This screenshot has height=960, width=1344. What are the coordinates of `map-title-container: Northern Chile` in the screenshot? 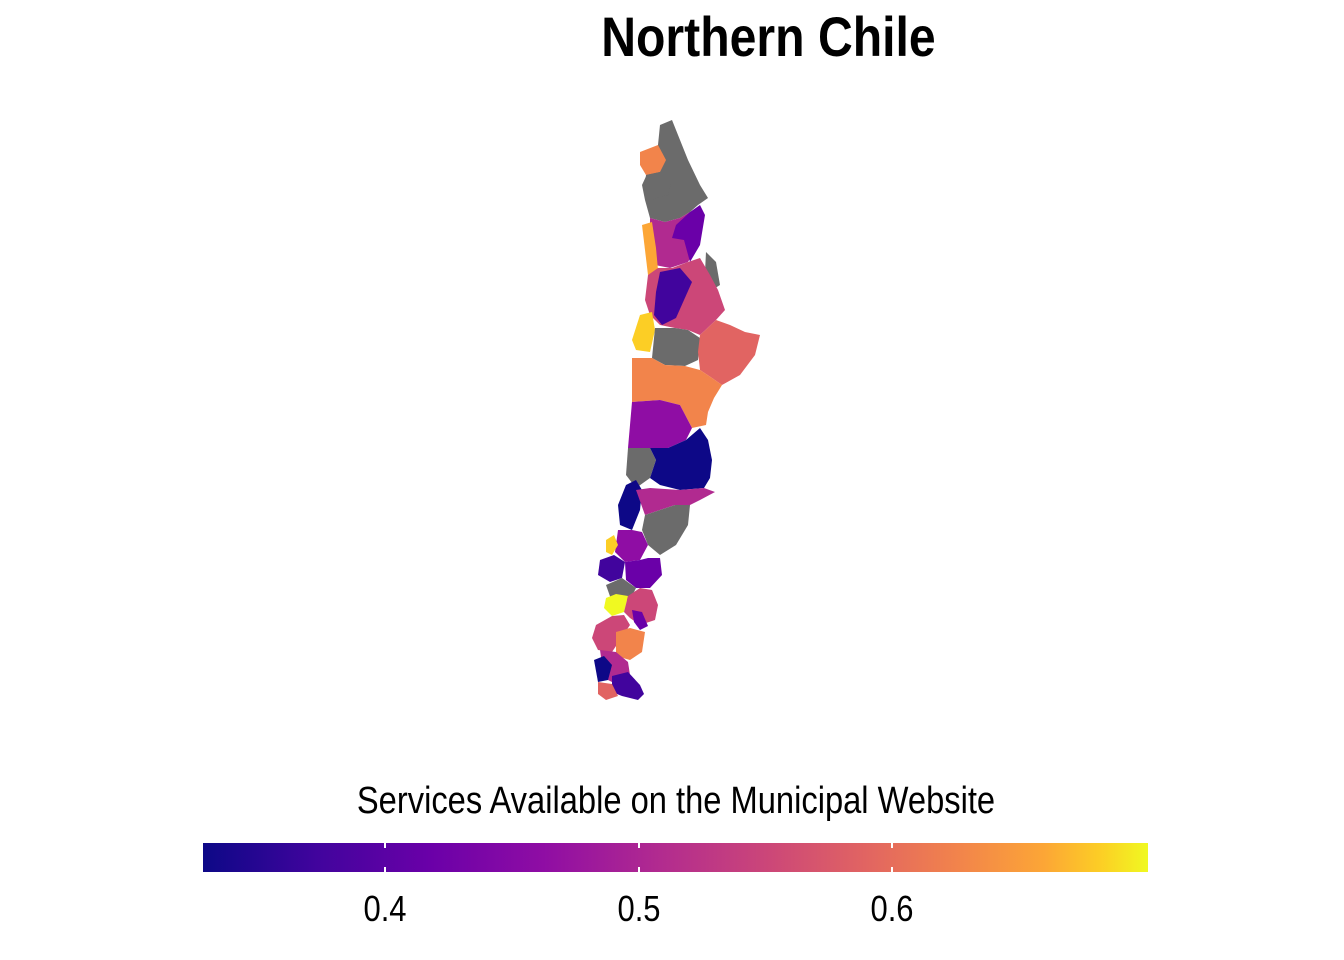 It's located at (672, 36).